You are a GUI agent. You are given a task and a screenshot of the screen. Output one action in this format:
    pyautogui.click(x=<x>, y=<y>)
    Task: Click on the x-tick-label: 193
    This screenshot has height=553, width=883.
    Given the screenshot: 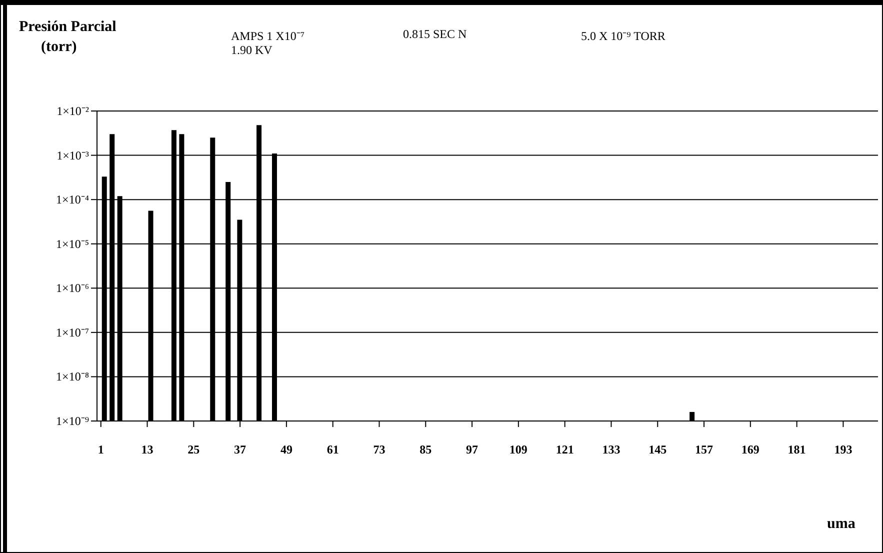 What is the action you would take?
    pyautogui.click(x=843, y=449)
    